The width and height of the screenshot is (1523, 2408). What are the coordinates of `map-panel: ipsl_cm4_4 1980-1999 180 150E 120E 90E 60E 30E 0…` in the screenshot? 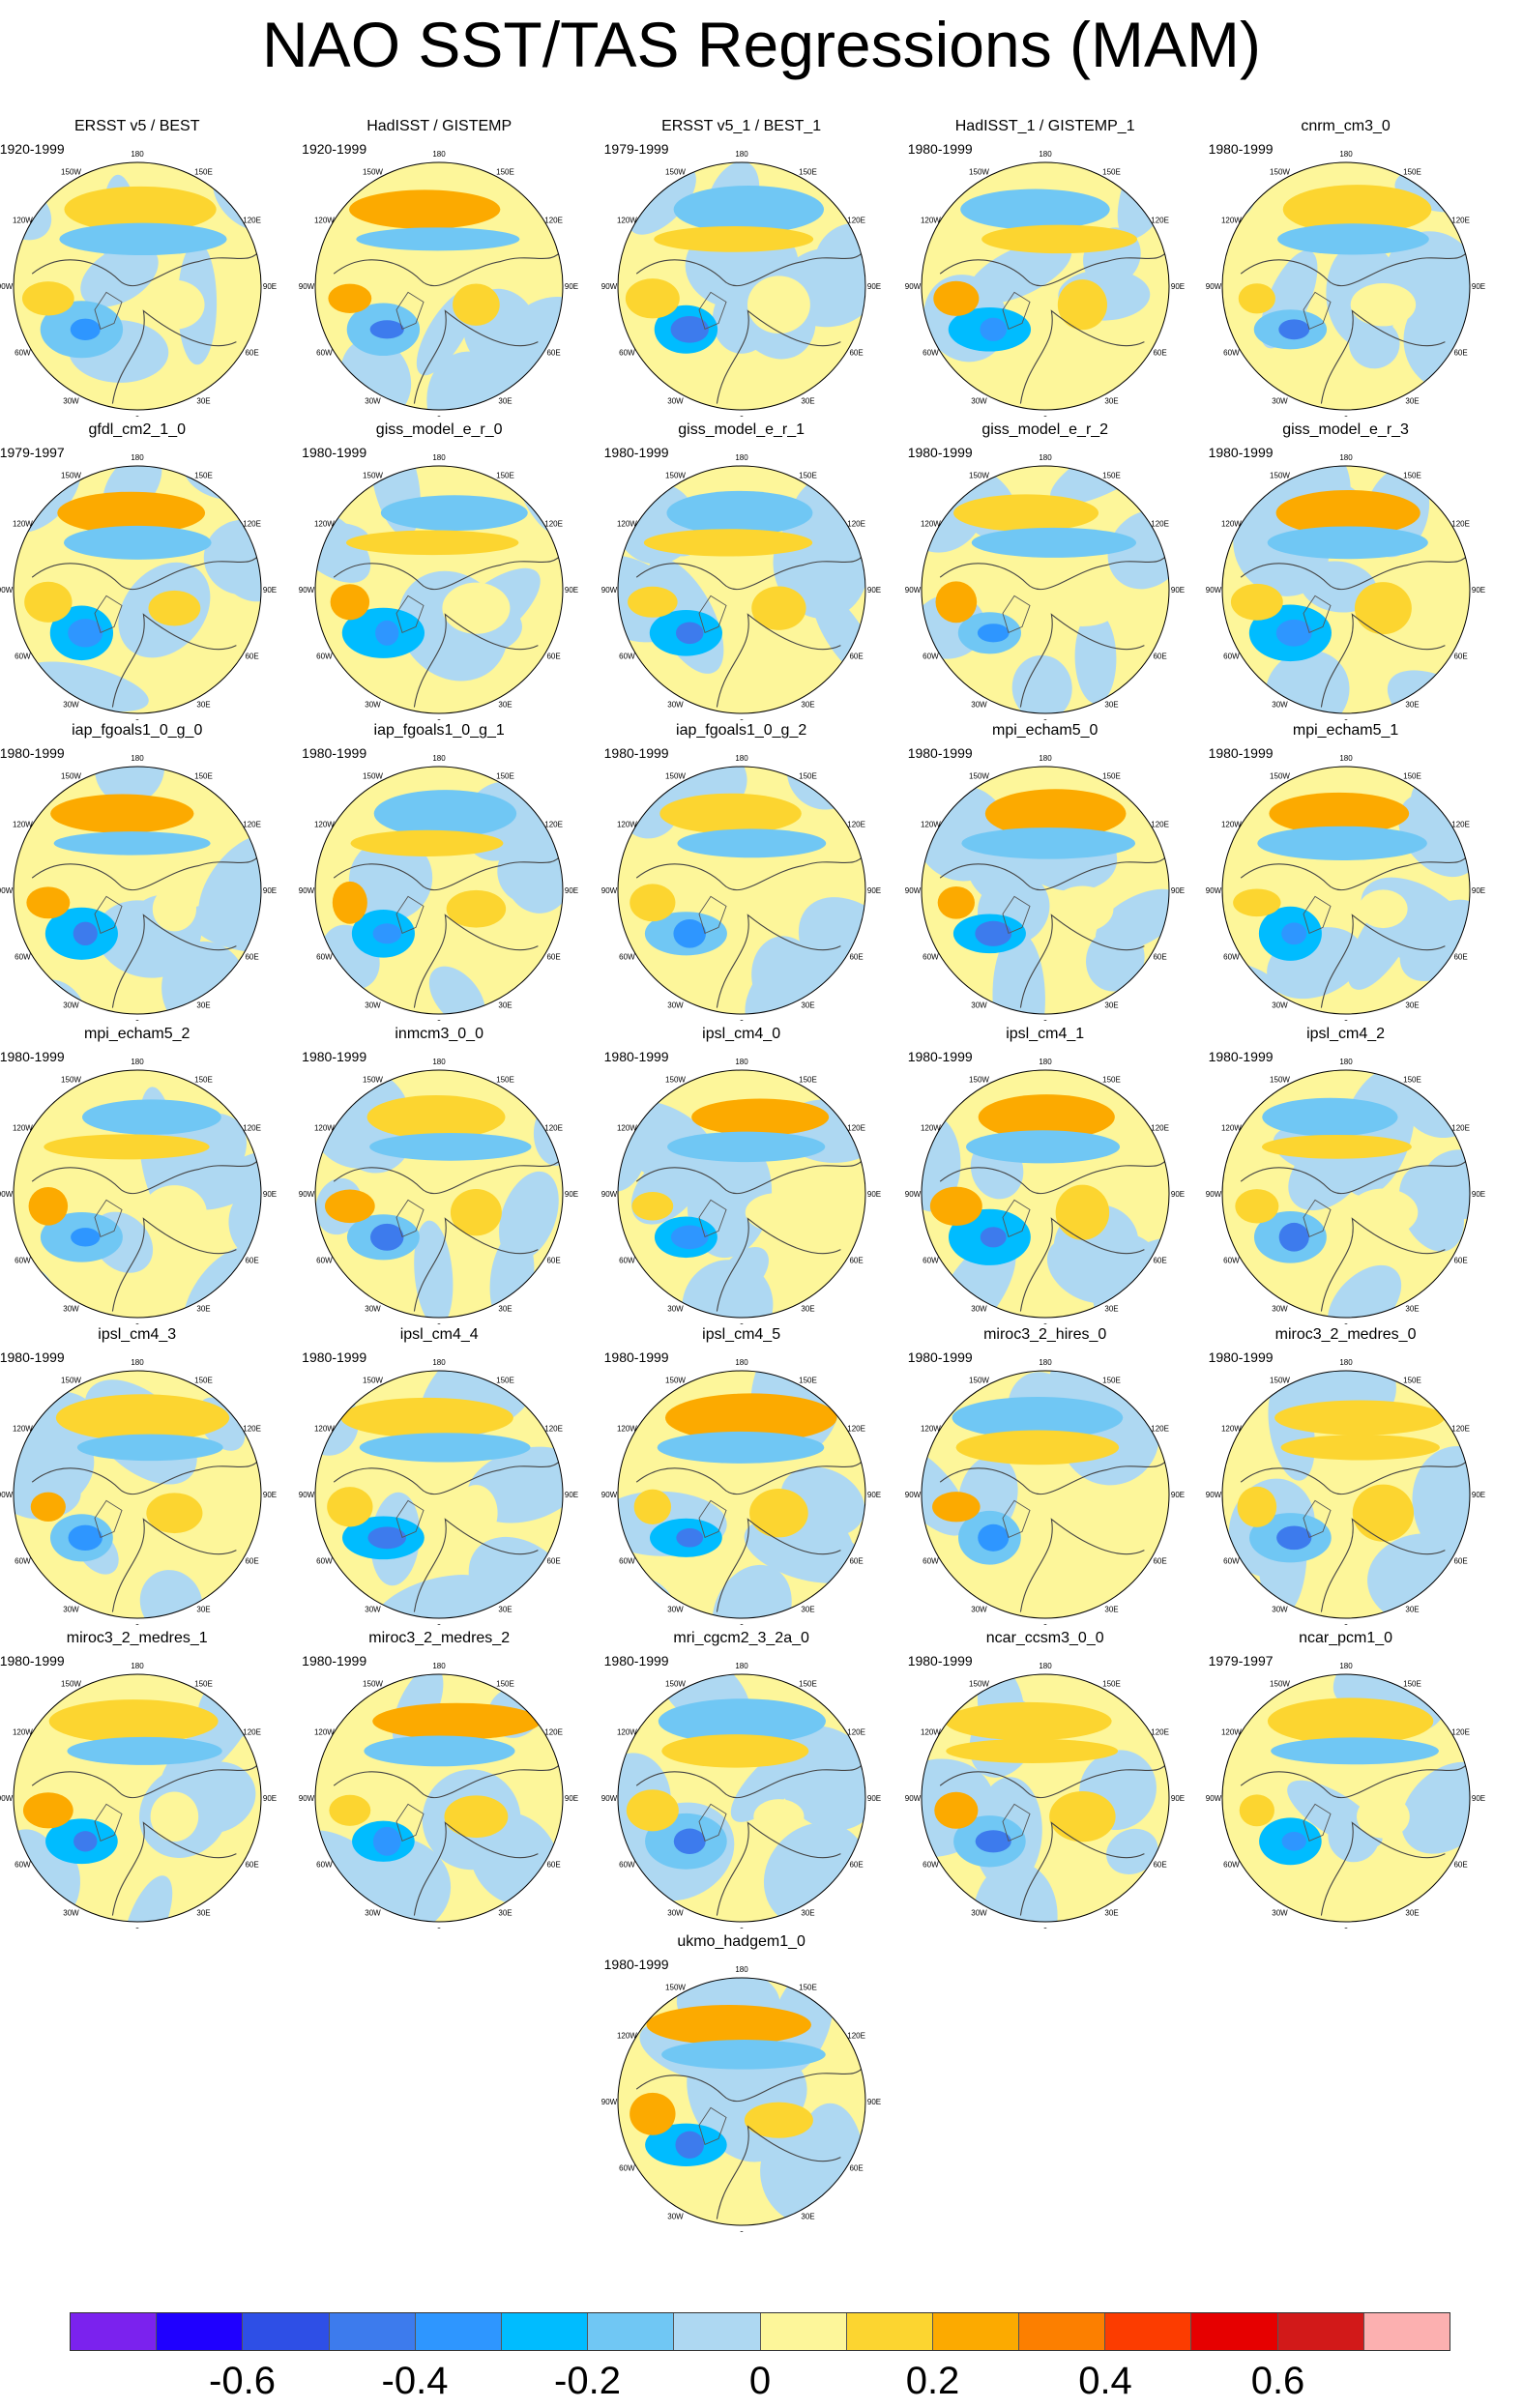 It's located at (439, 1475).